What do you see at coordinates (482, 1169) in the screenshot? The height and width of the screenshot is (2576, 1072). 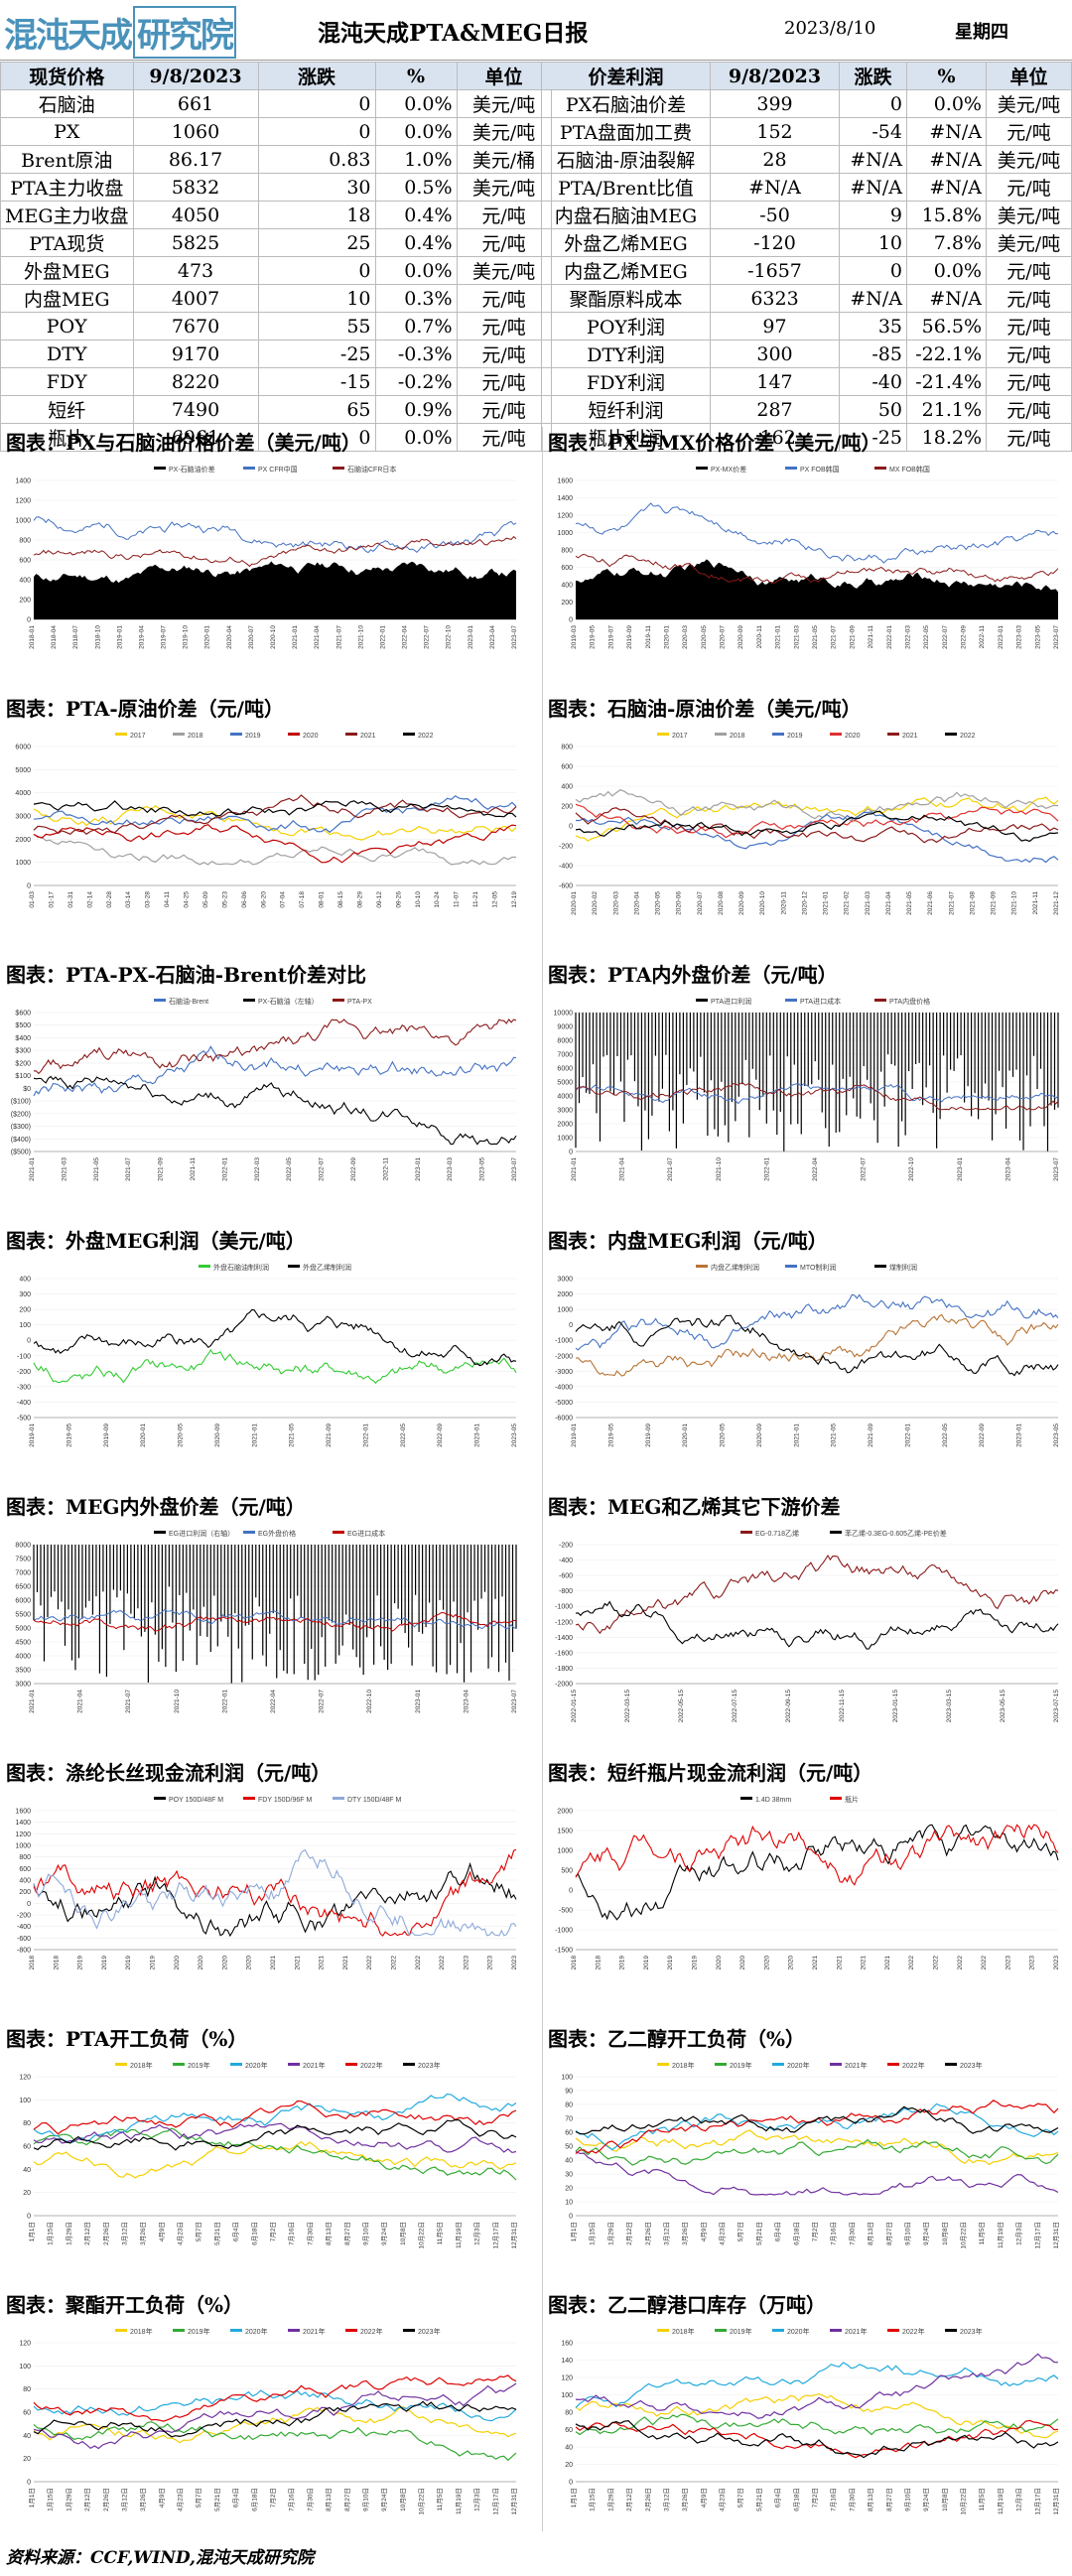 I see `x-tick-label: 2023-05` at bounding box center [482, 1169].